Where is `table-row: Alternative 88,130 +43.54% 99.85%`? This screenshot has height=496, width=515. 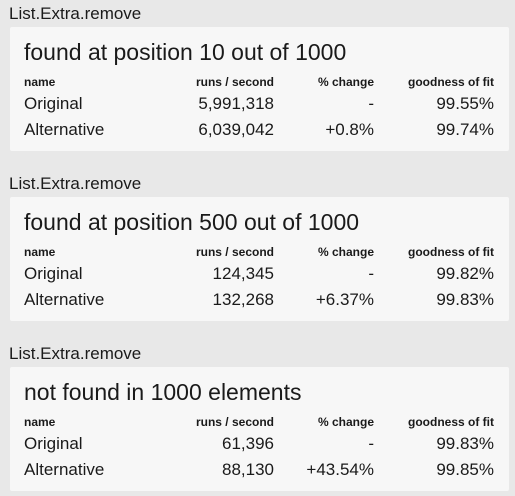
table-row: Alternative 88,130 +43.54% 99.85% is located at coordinates (259, 470).